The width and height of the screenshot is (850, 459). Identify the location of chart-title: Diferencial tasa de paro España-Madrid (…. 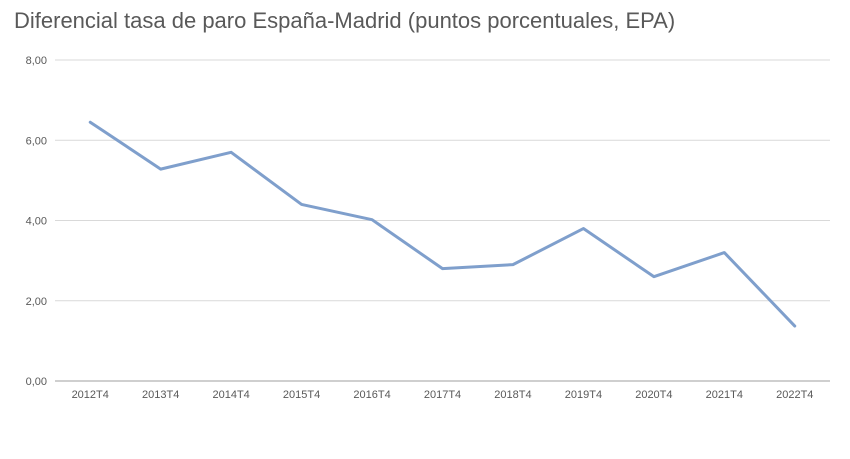
(345, 20).